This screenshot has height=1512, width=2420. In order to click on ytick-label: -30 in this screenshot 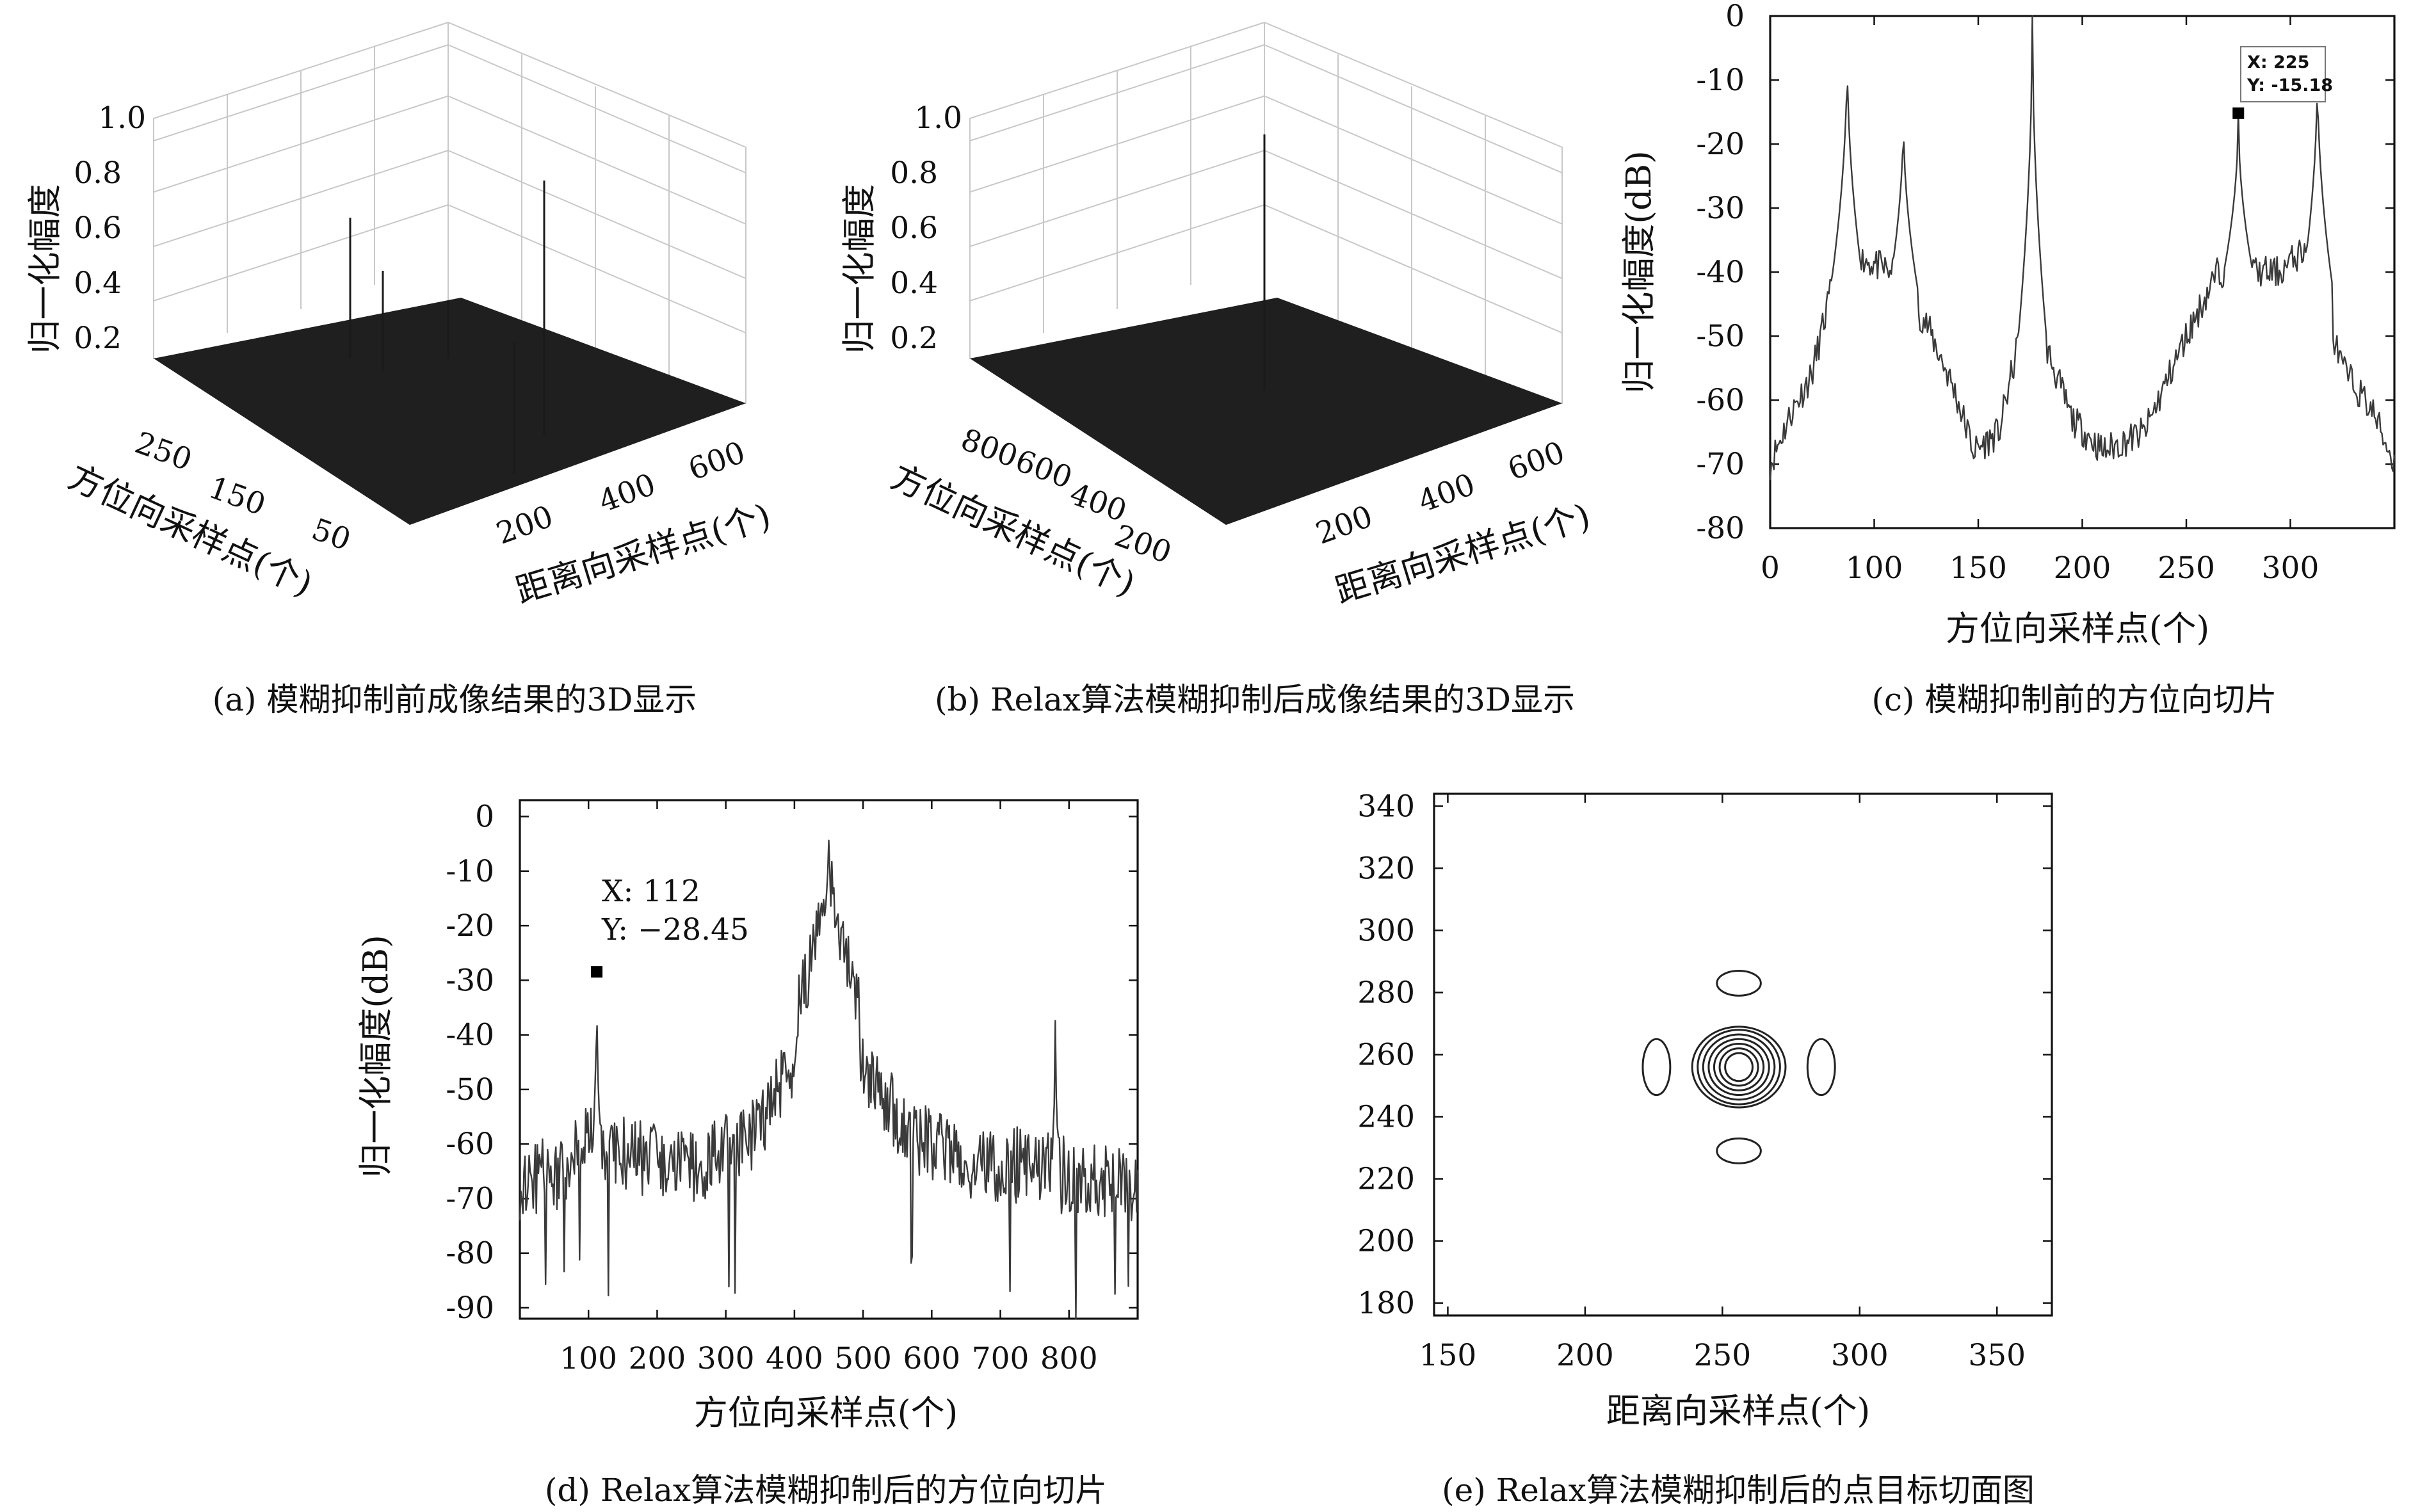, I will do `click(470, 980)`.